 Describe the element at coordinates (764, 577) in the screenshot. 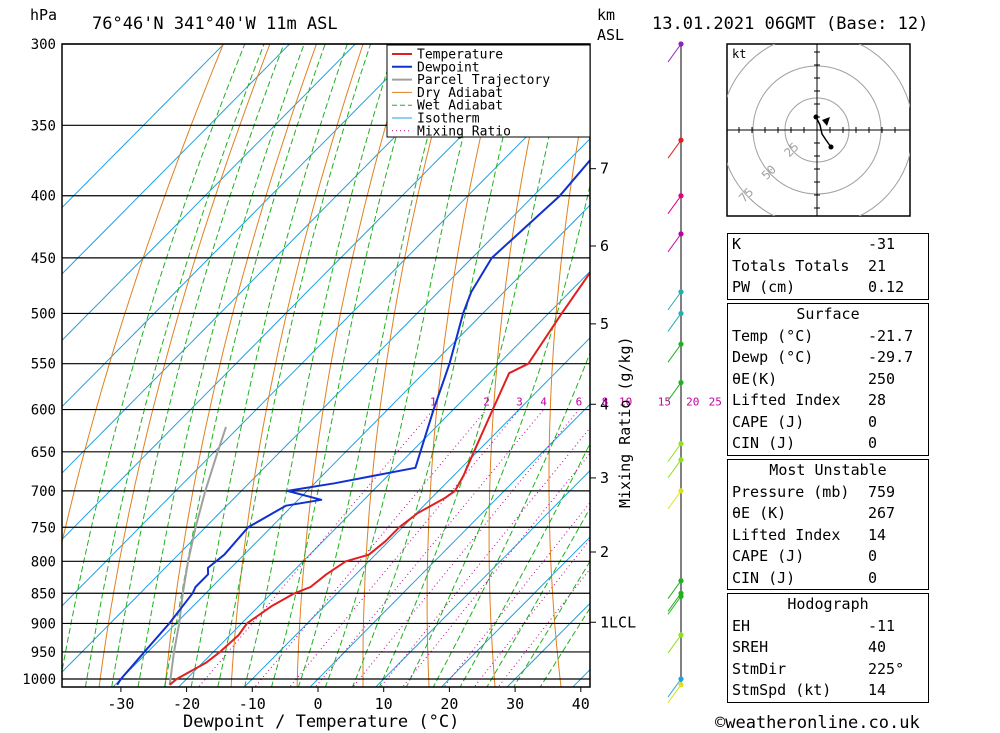

I see `row-key: CIN (J)` at that location.